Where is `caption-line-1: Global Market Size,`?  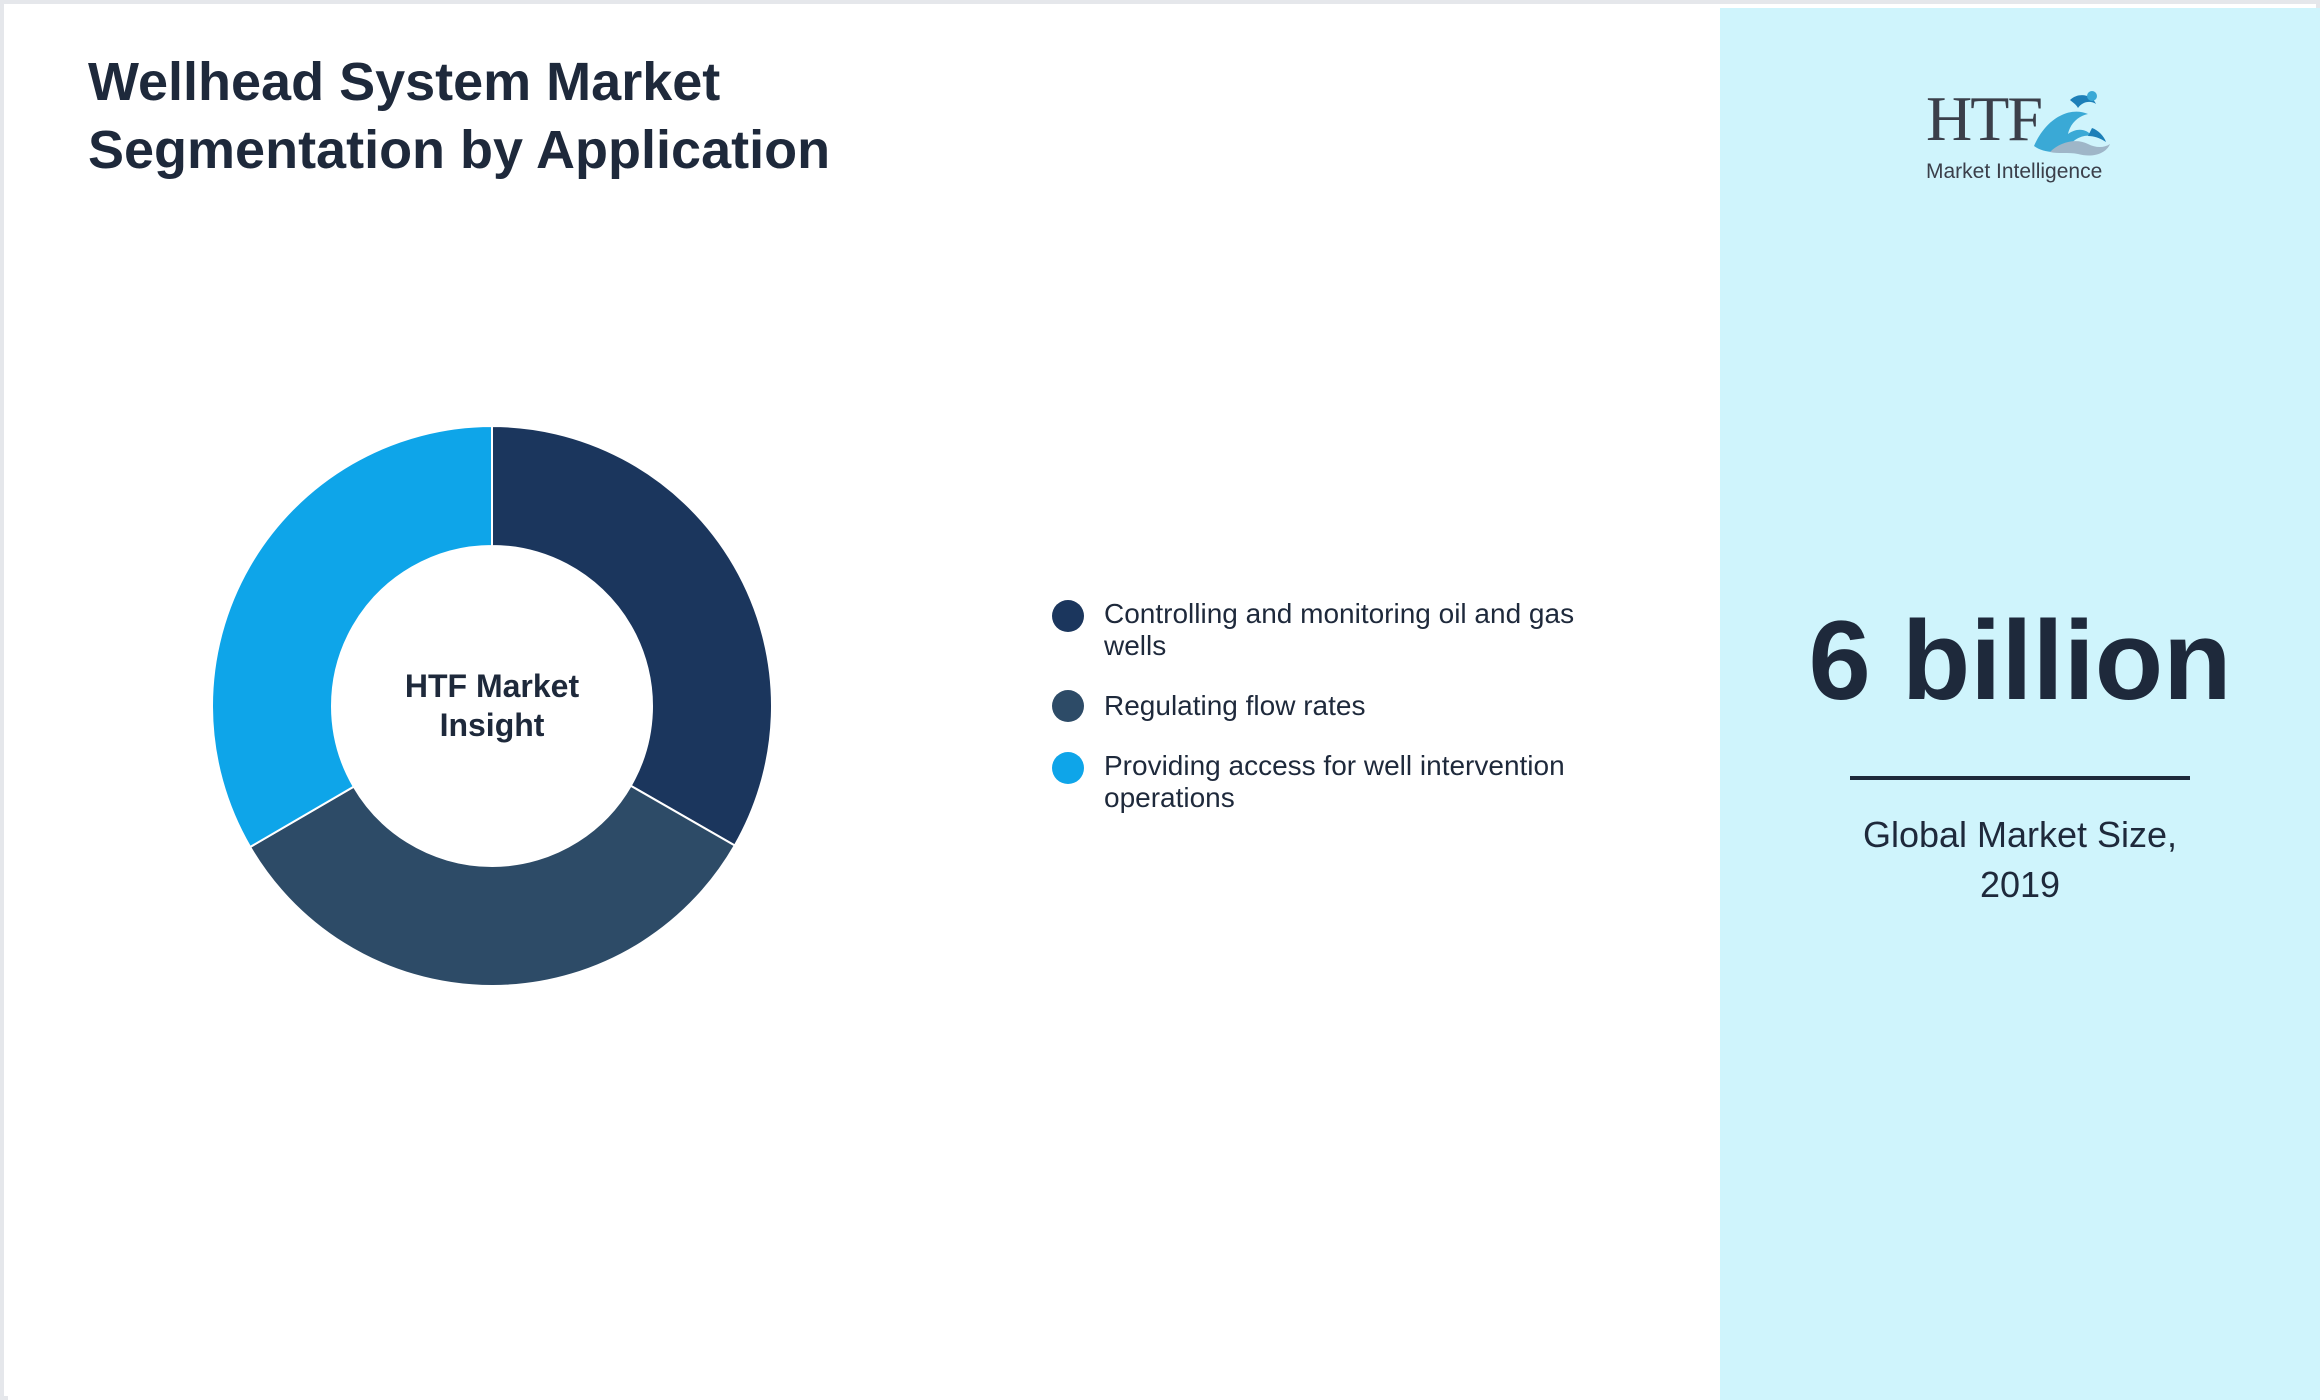
caption-line-1: Global Market Size, is located at coordinates (2020, 834).